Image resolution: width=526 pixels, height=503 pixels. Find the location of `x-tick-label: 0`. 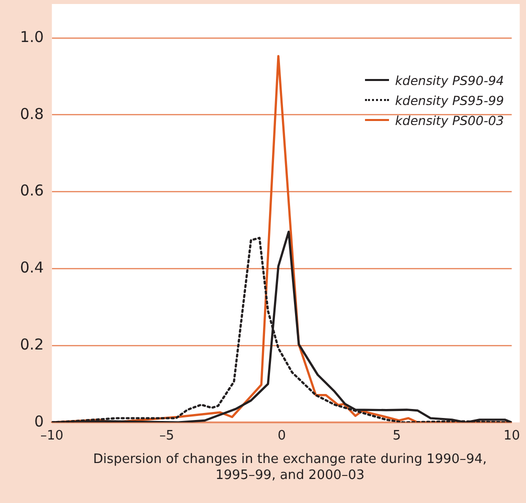

x-tick-label: 0 is located at coordinates (282, 436).